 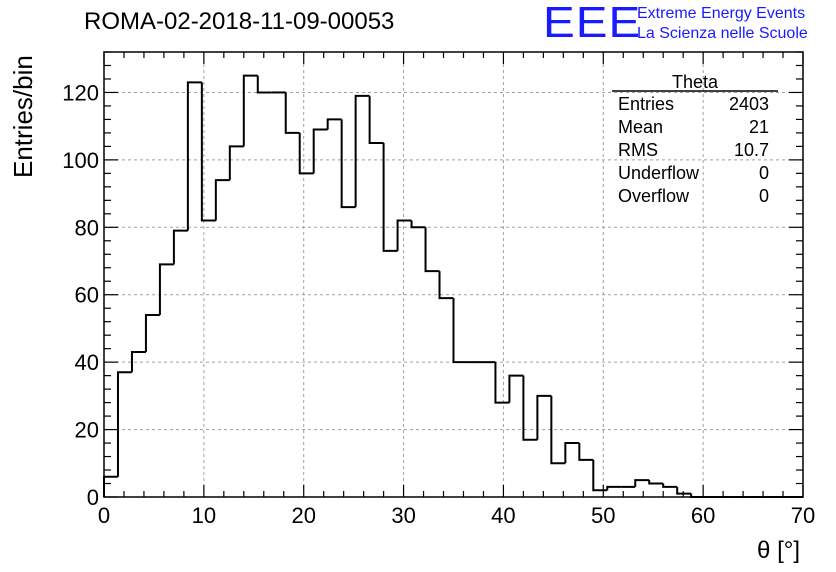 What do you see at coordinates (778, 550) in the screenshot?
I see `x-axis-label: θ [°]` at bounding box center [778, 550].